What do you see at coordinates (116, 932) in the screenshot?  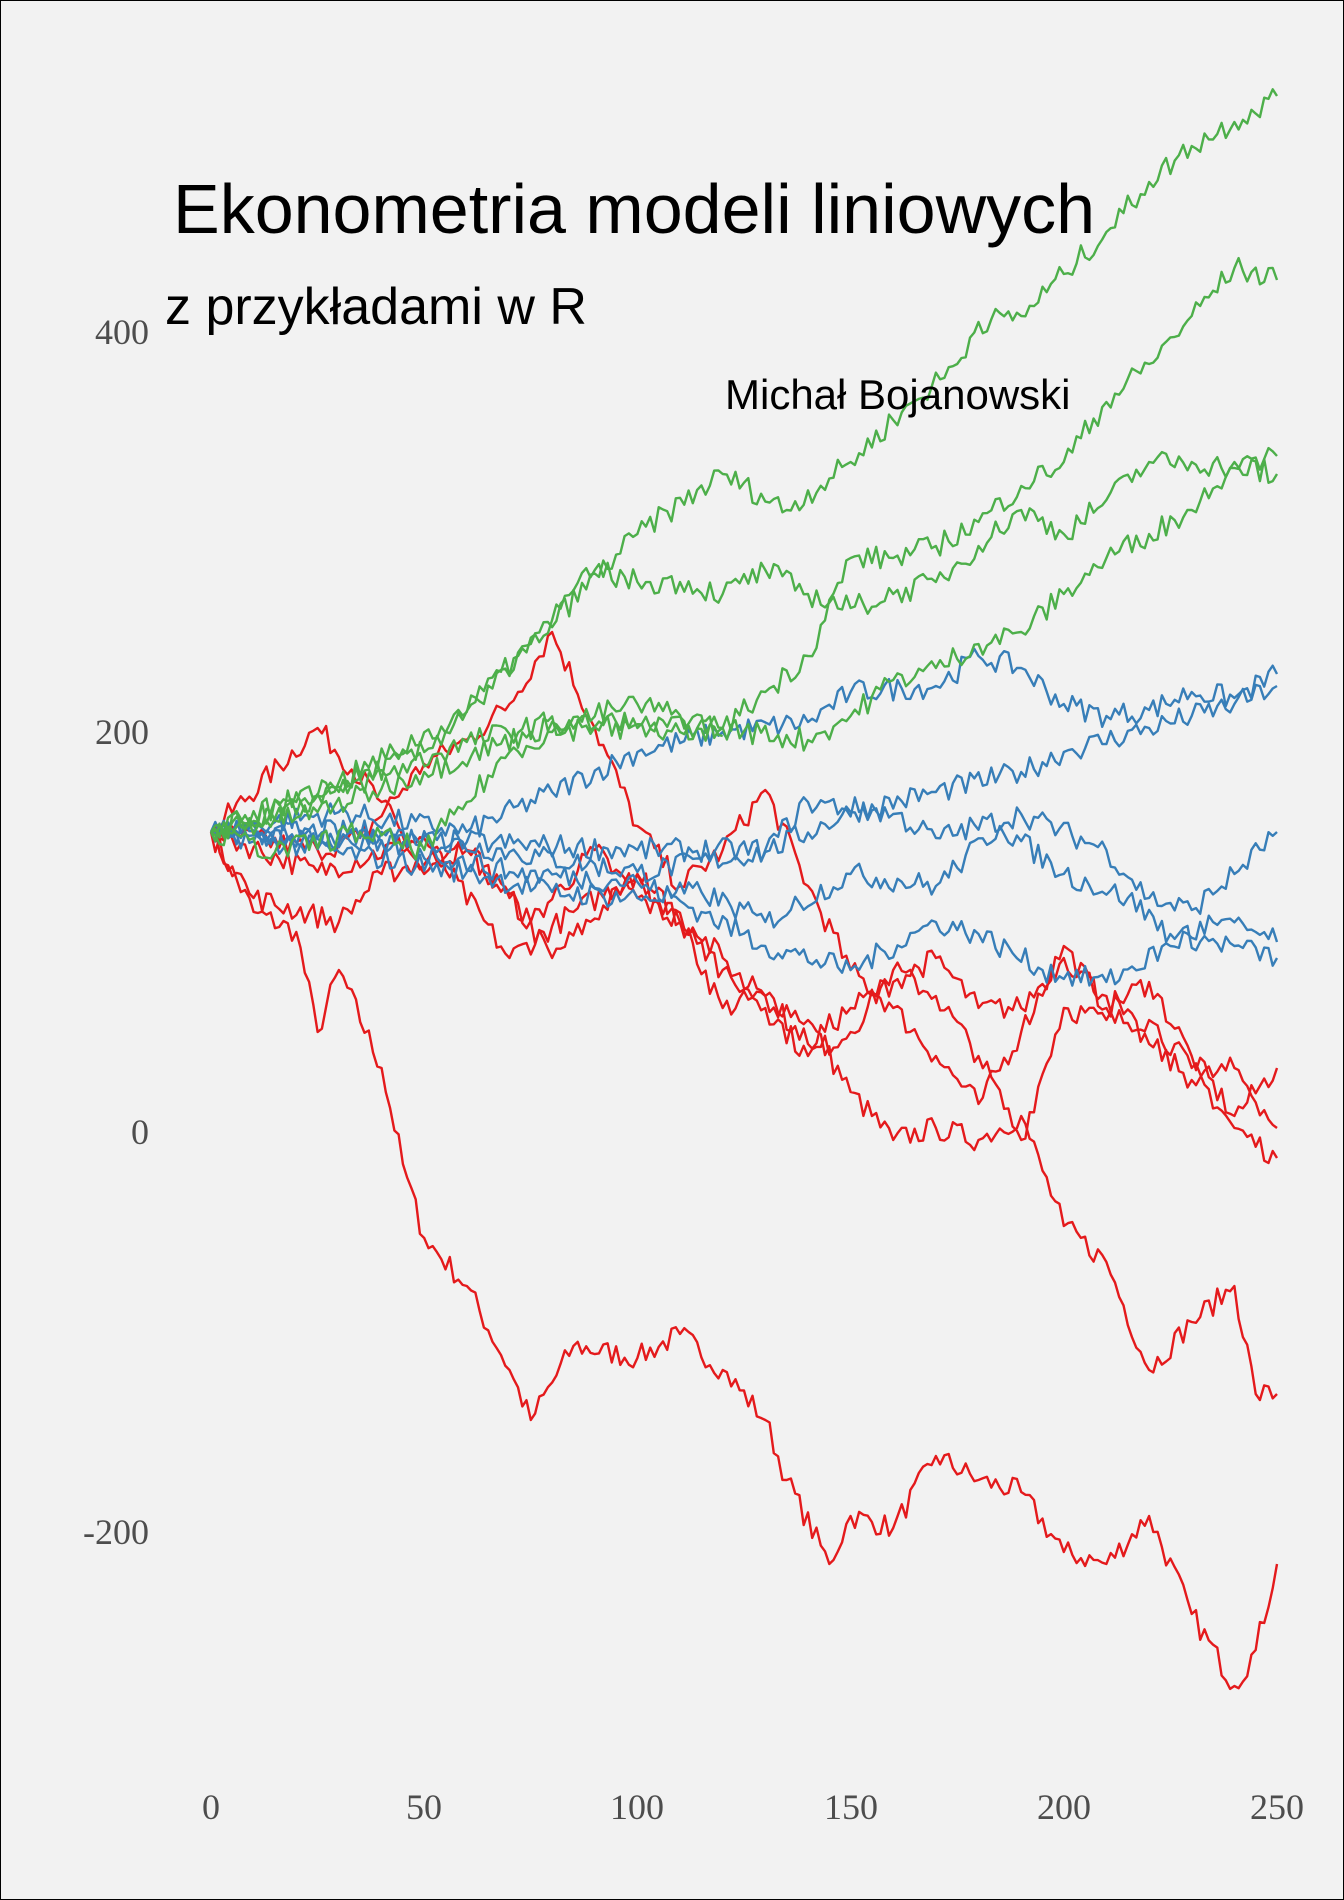 I see `y-axis-ticks: -200 0 200 400` at bounding box center [116, 932].